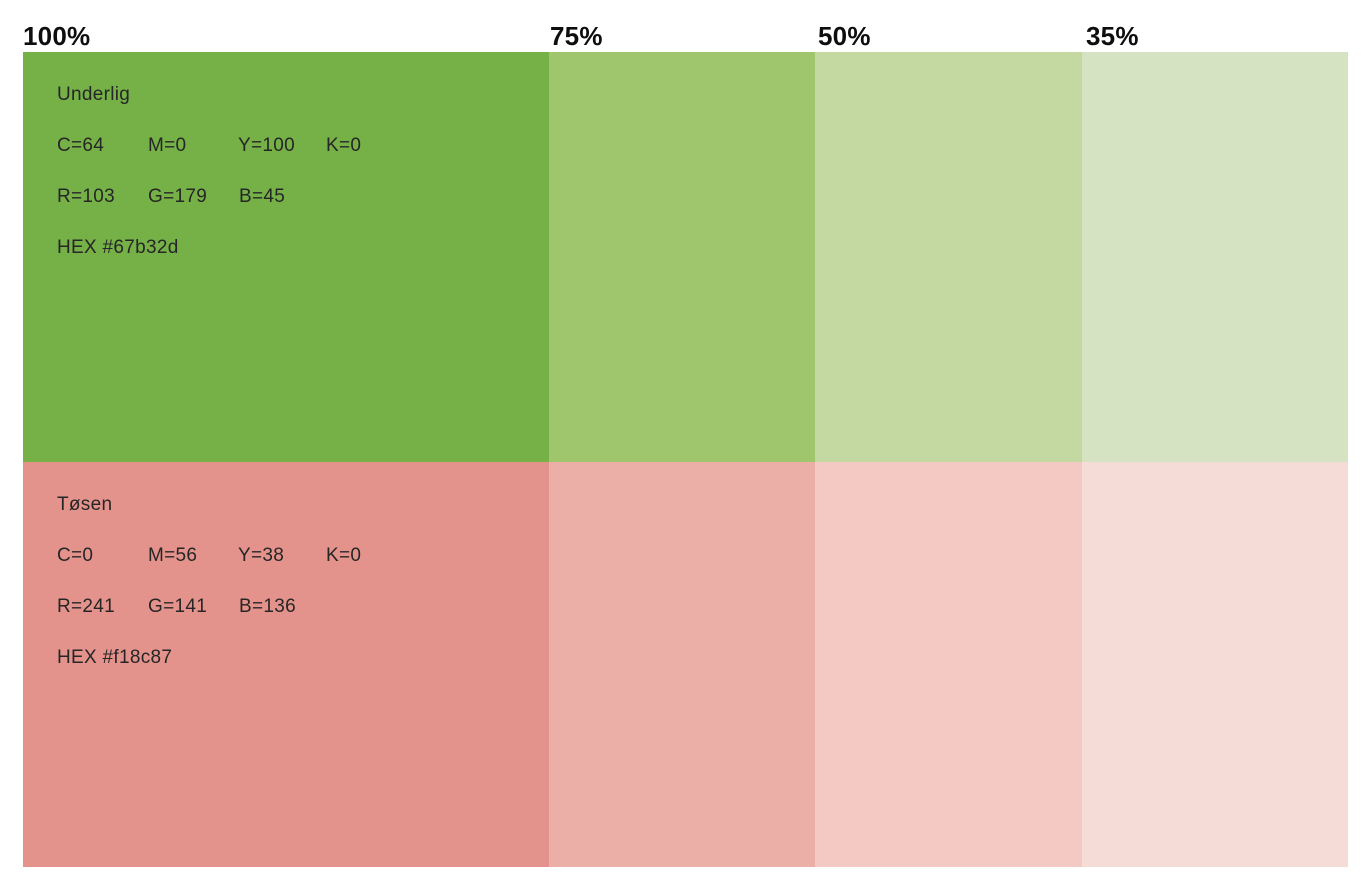  What do you see at coordinates (57, 36) in the screenshot?
I see `percent-label-100: 100%` at bounding box center [57, 36].